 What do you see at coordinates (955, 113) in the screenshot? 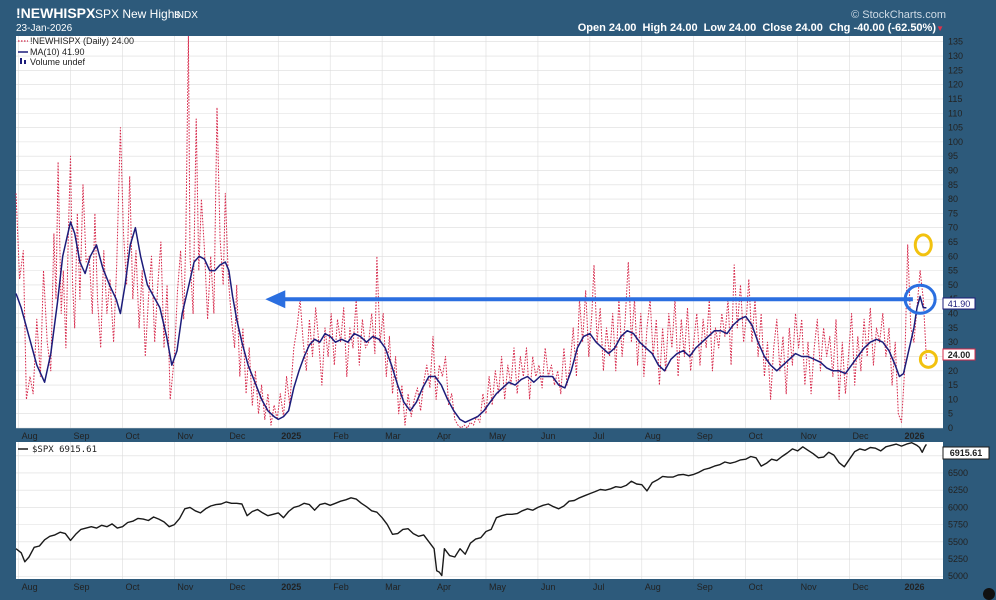
I see `y-tick-label: 110` at bounding box center [955, 113].